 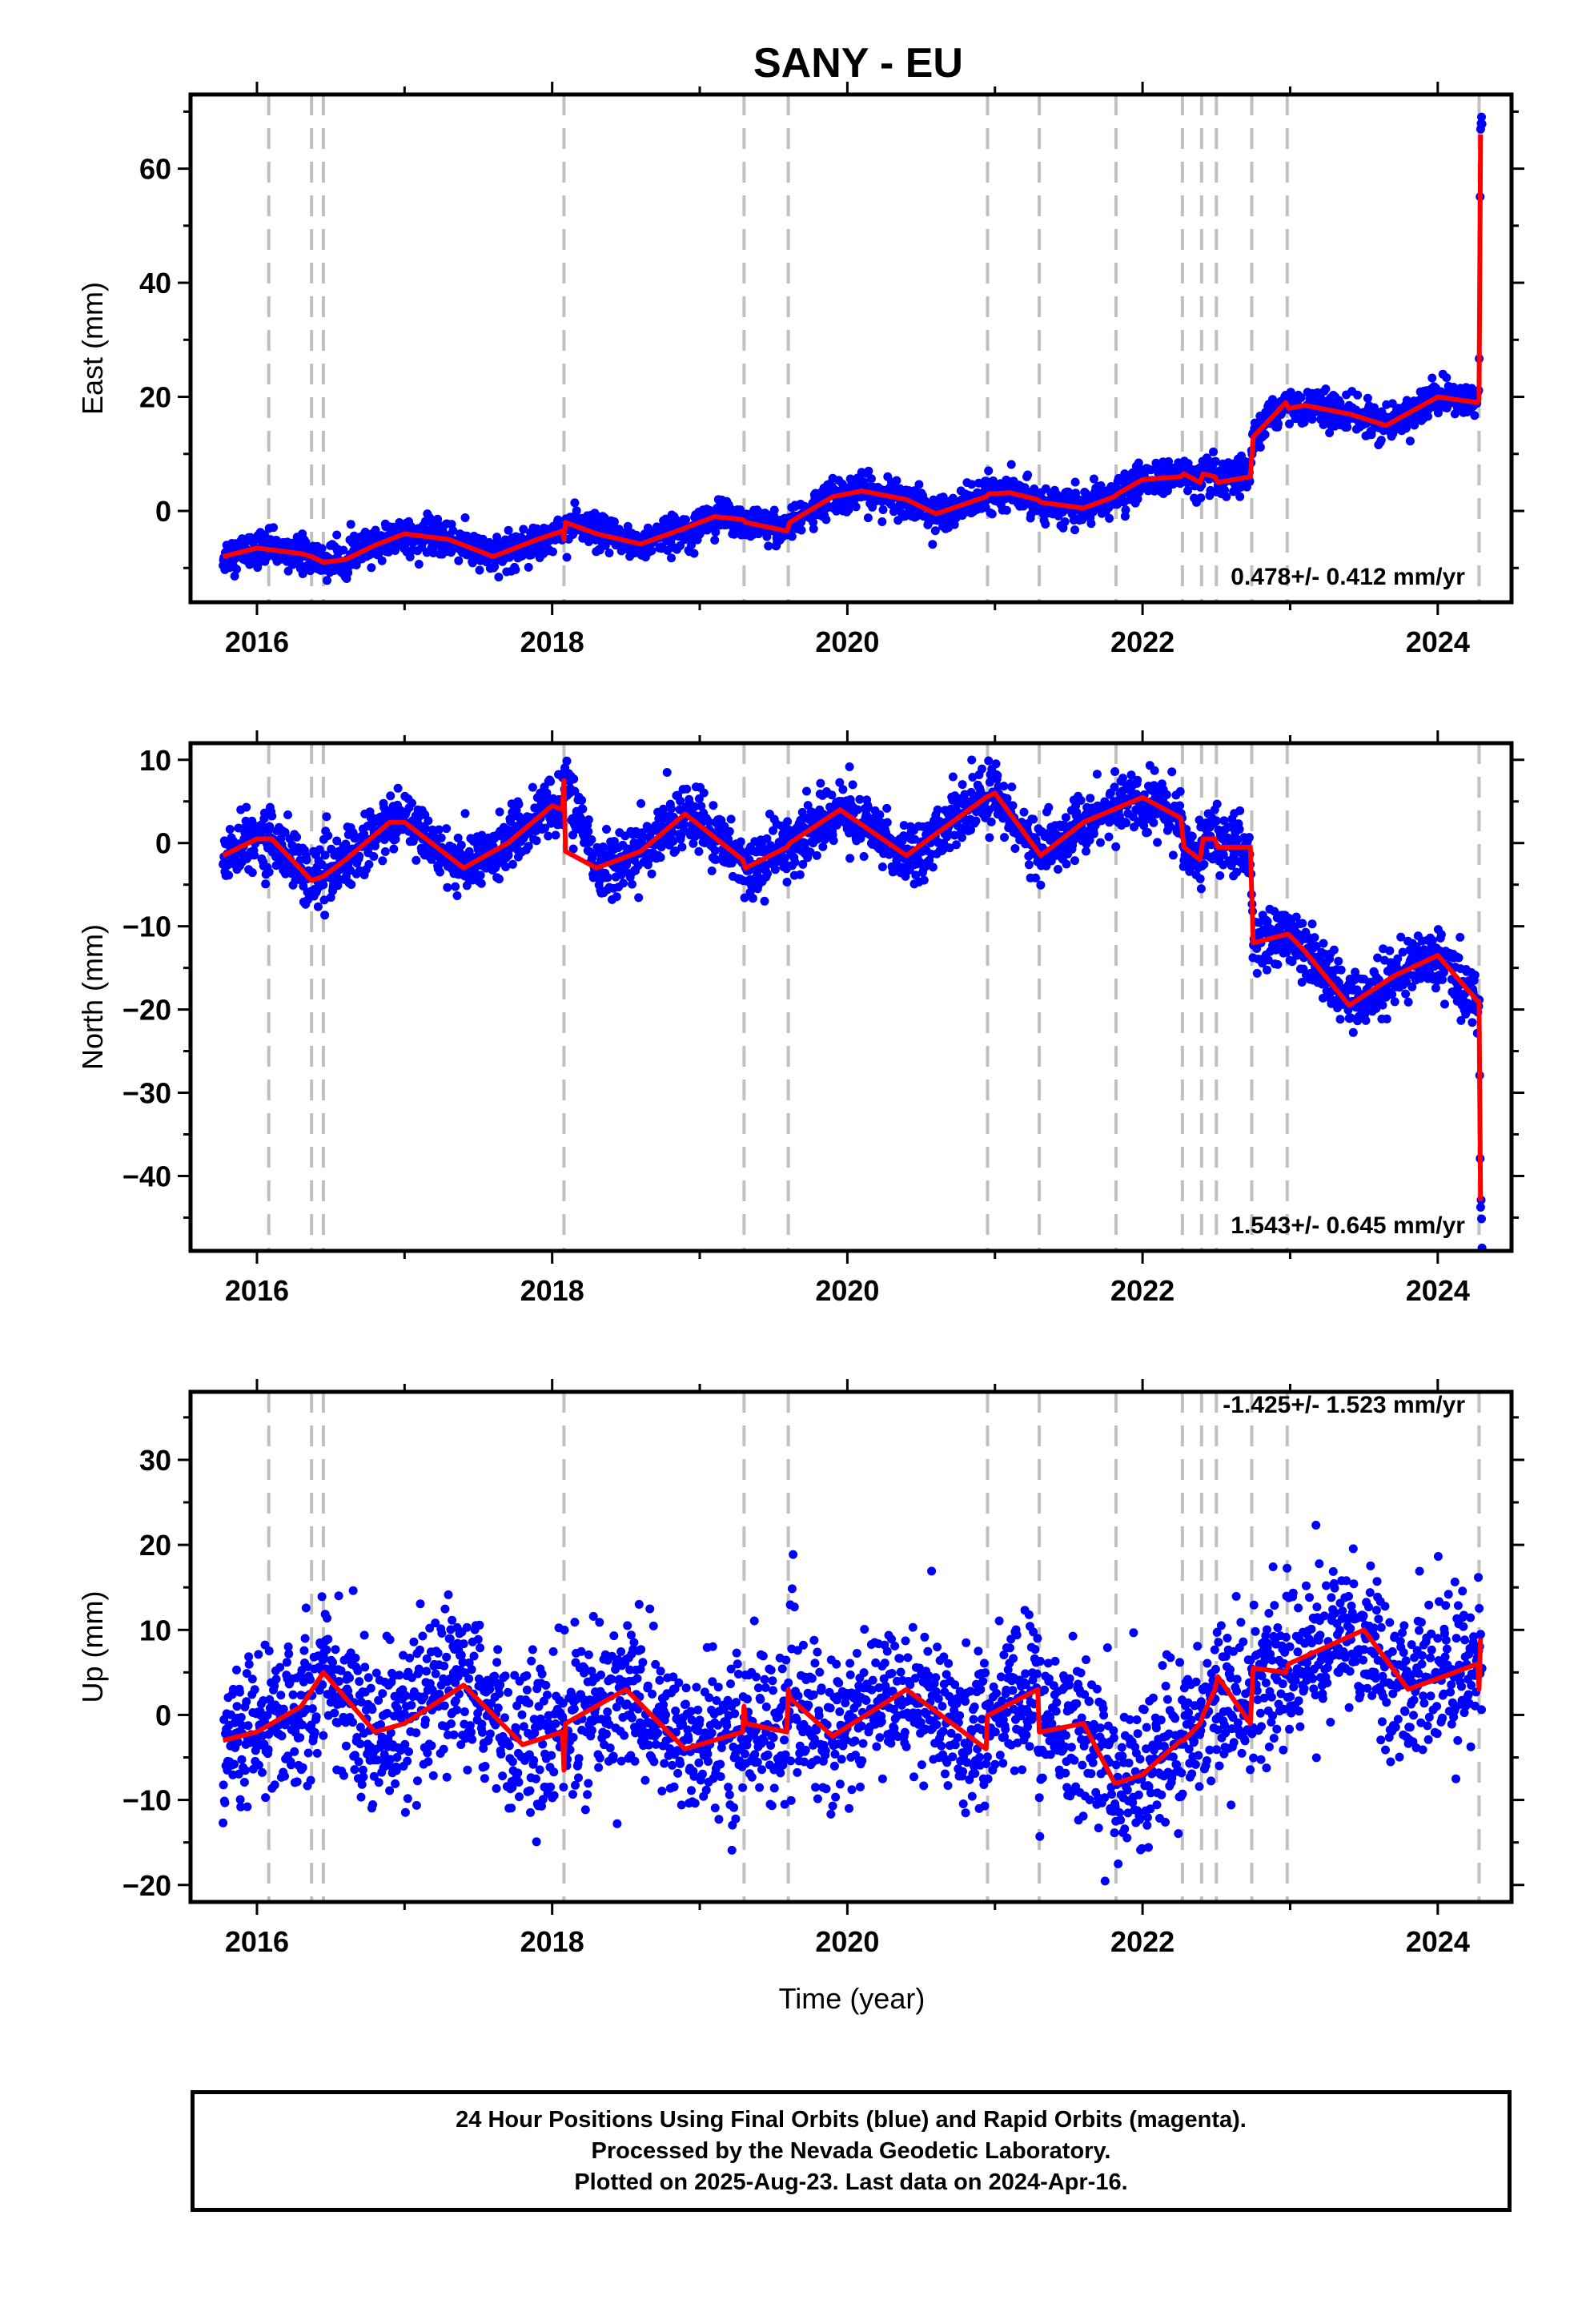 I want to click on y-tick-label: 20, so click(x=155, y=397).